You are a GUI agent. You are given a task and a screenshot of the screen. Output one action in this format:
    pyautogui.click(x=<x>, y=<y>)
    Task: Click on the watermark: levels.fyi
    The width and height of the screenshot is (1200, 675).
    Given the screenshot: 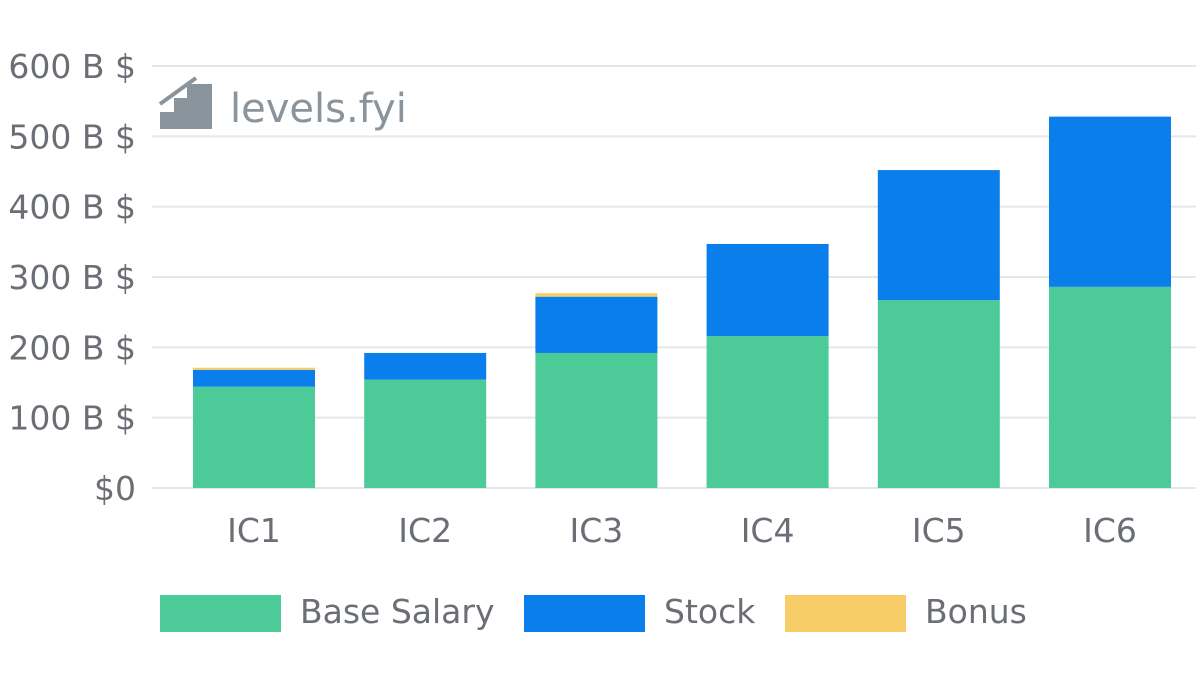 What is the action you would take?
    pyautogui.click(x=282, y=104)
    